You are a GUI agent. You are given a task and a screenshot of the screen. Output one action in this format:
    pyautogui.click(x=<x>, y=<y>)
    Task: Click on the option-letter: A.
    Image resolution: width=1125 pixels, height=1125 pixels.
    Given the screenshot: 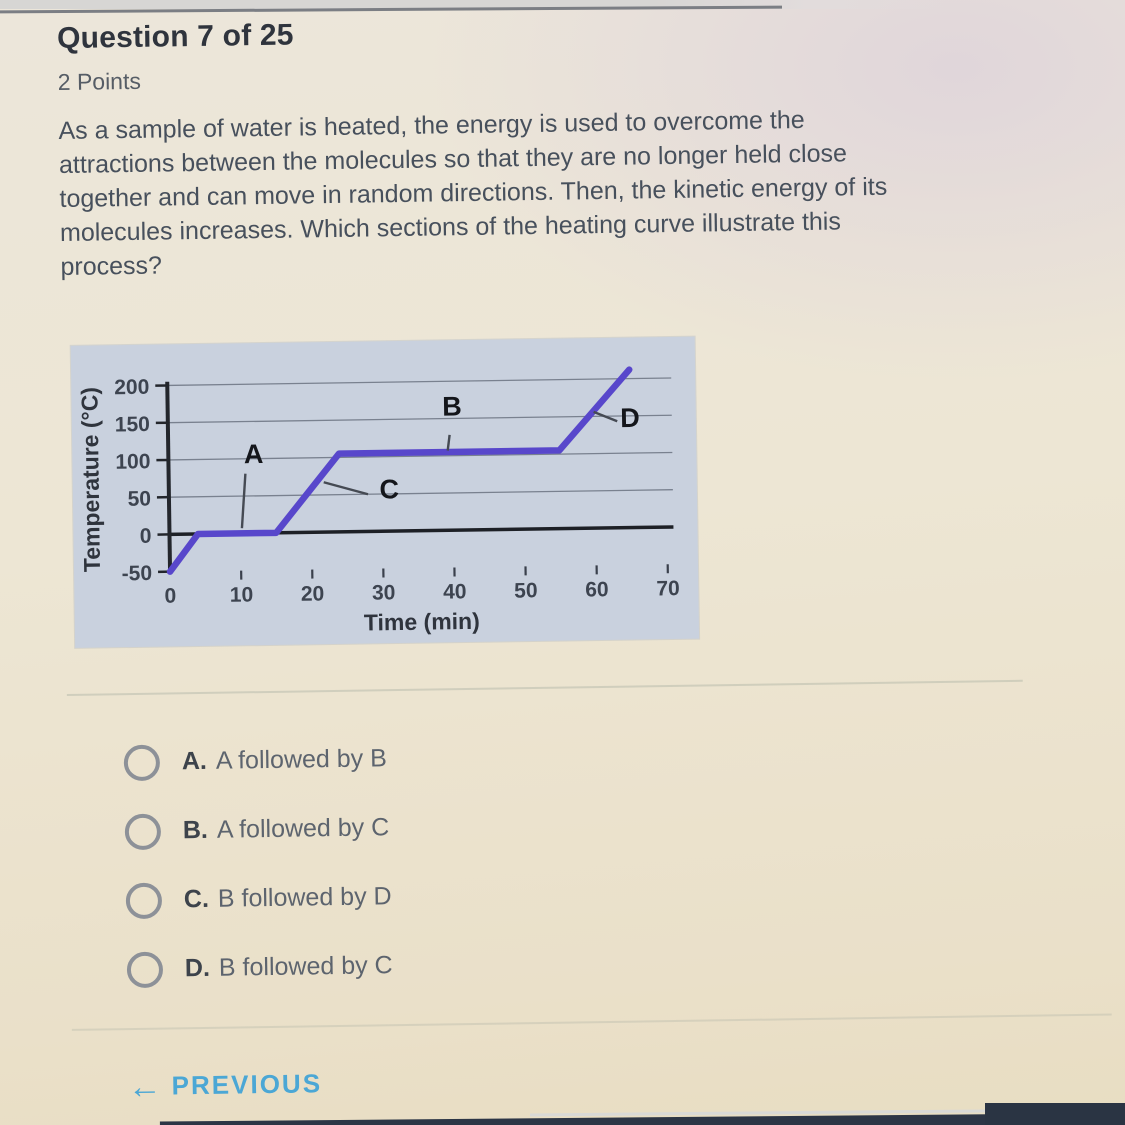 What is the action you would take?
    pyautogui.click(x=194, y=761)
    